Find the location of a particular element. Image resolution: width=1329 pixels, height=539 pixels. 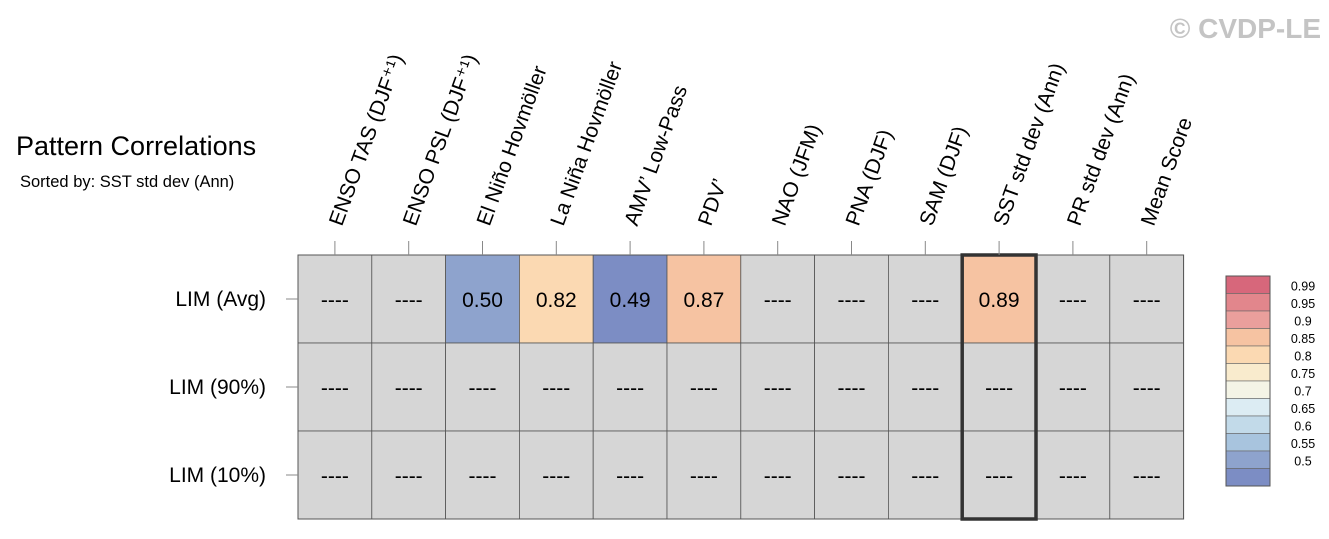

column-label-enso-tas-djf: ENSO TAS (DJF⁺¹) is located at coordinates (366, 140).